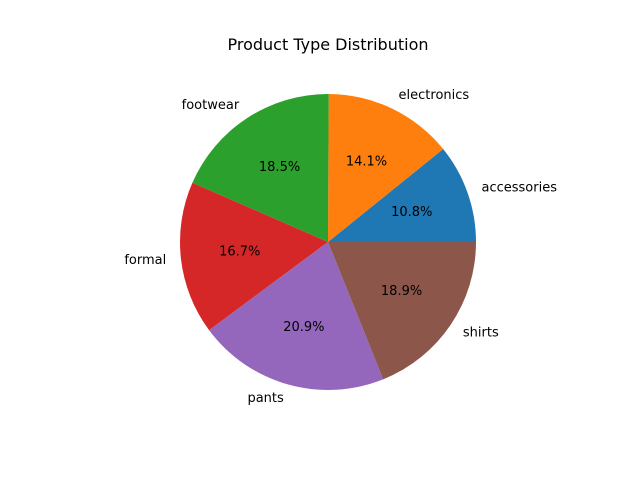  Describe the element at coordinates (434, 95) in the screenshot. I see `pie-category-label-electronics: electronics` at that location.